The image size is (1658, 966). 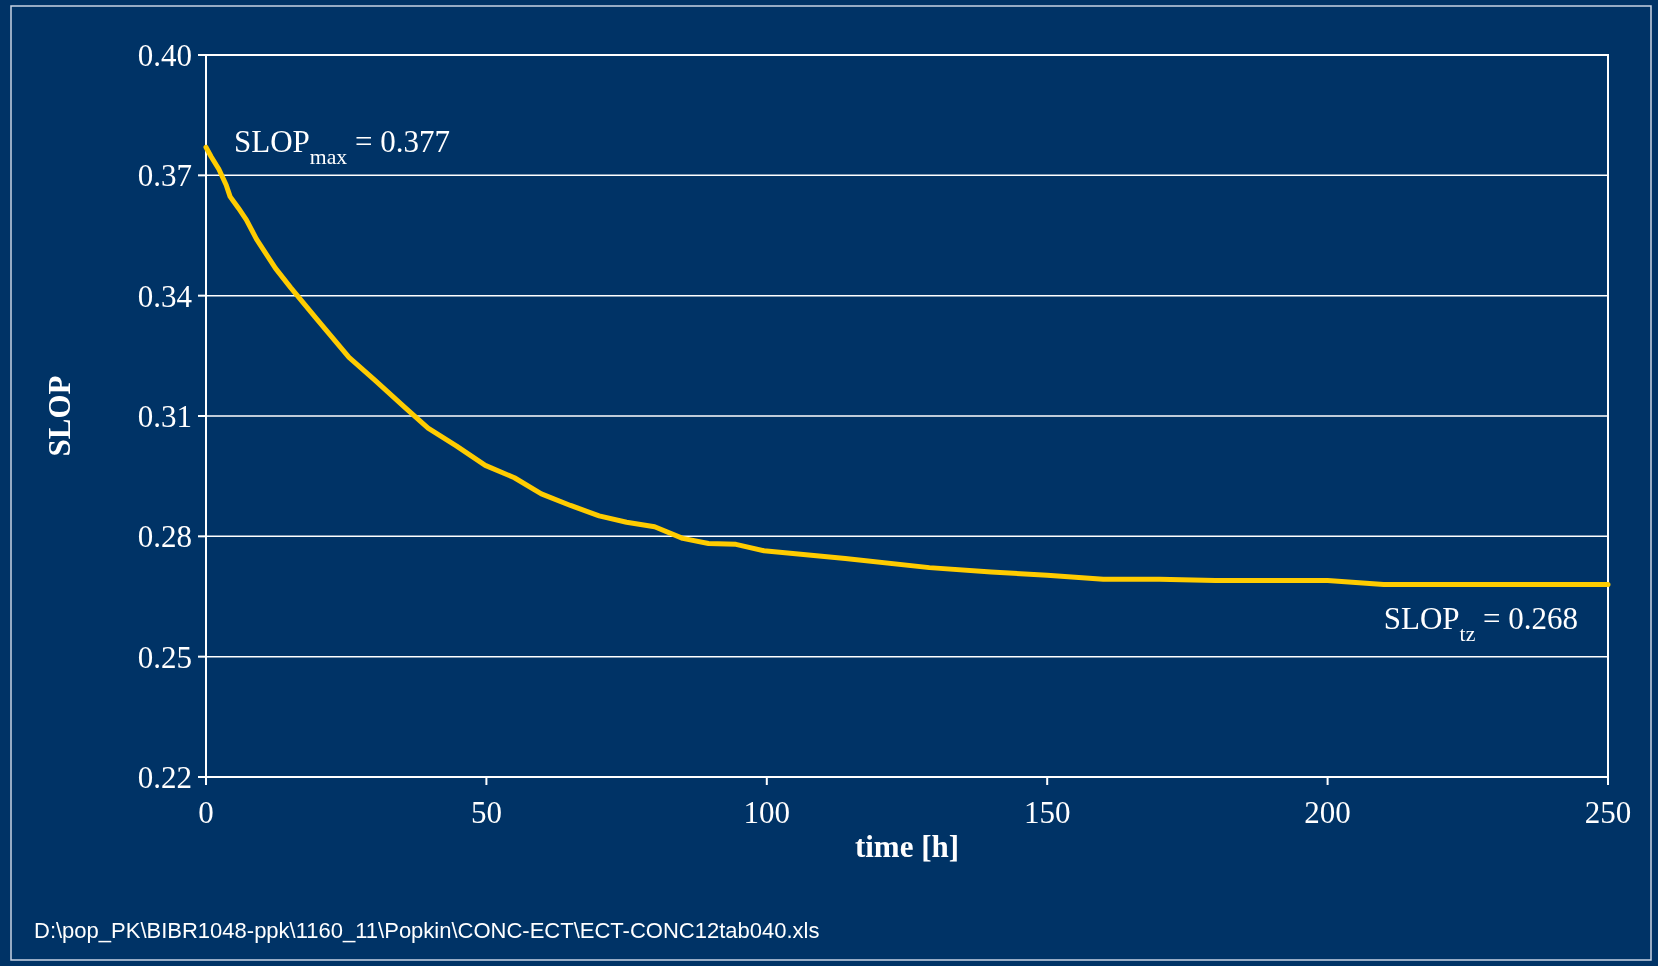 I want to click on y-tick-label: 0.22, so click(x=164, y=777).